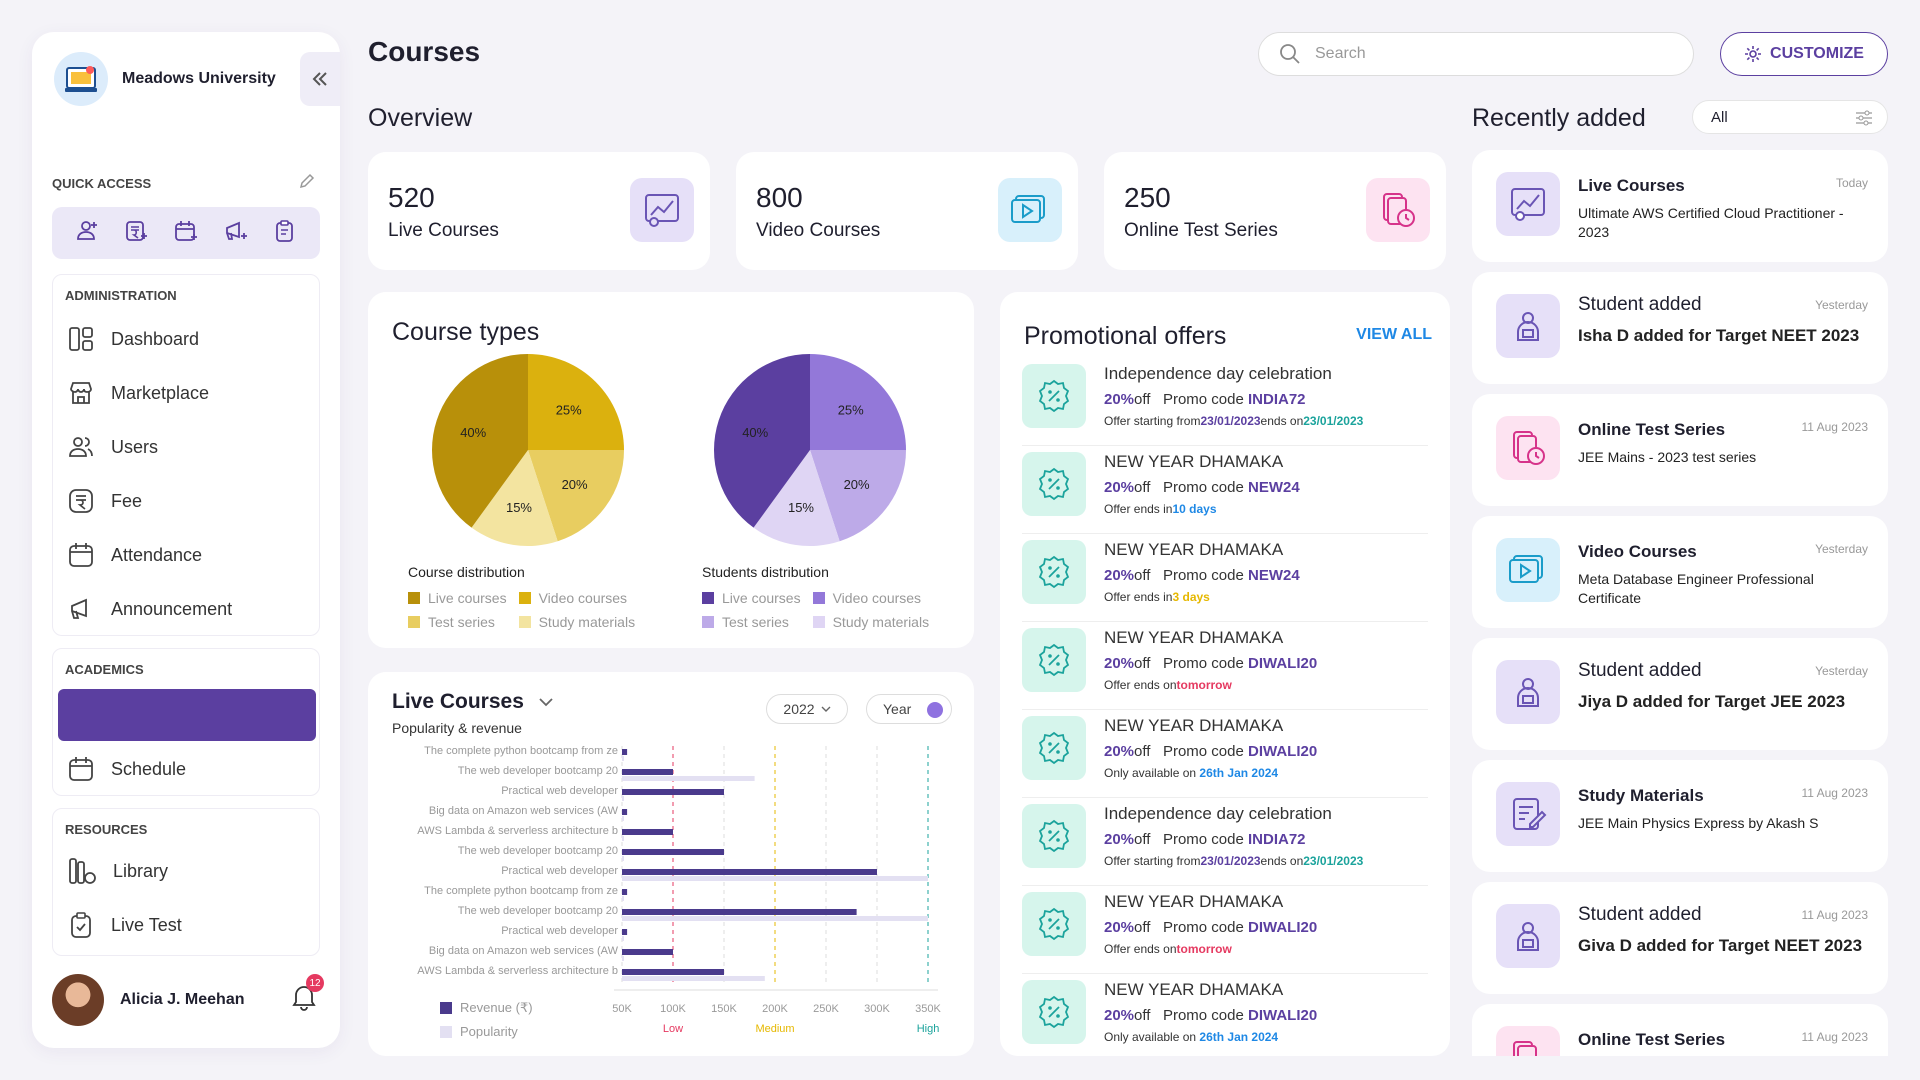 The height and width of the screenshot is (1080, 1920). Describe the element at coordinates (1631, 185) in the screenshot. I see `recent-item-title: Live Courses` at that location.